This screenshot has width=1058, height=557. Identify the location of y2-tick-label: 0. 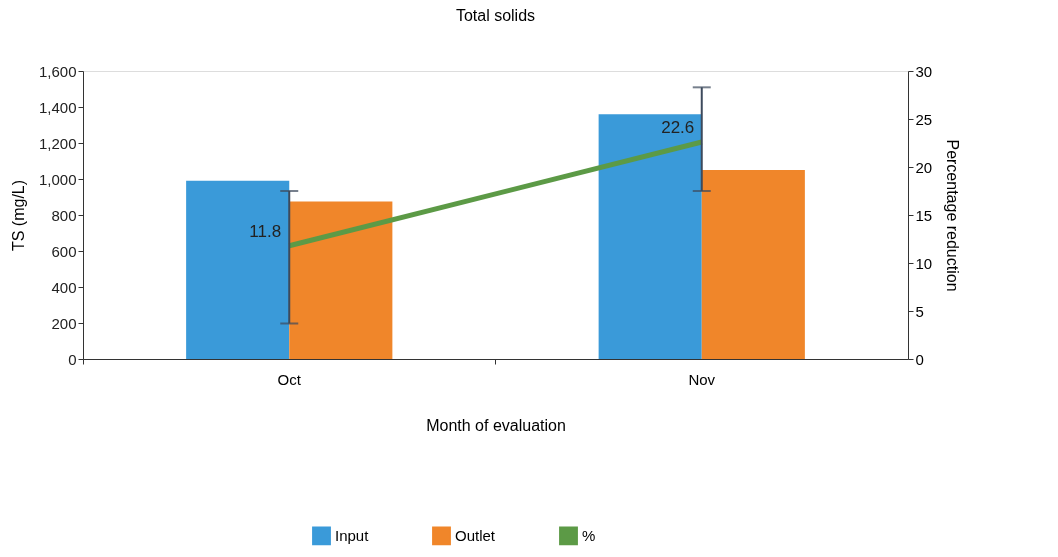
(919, 359).